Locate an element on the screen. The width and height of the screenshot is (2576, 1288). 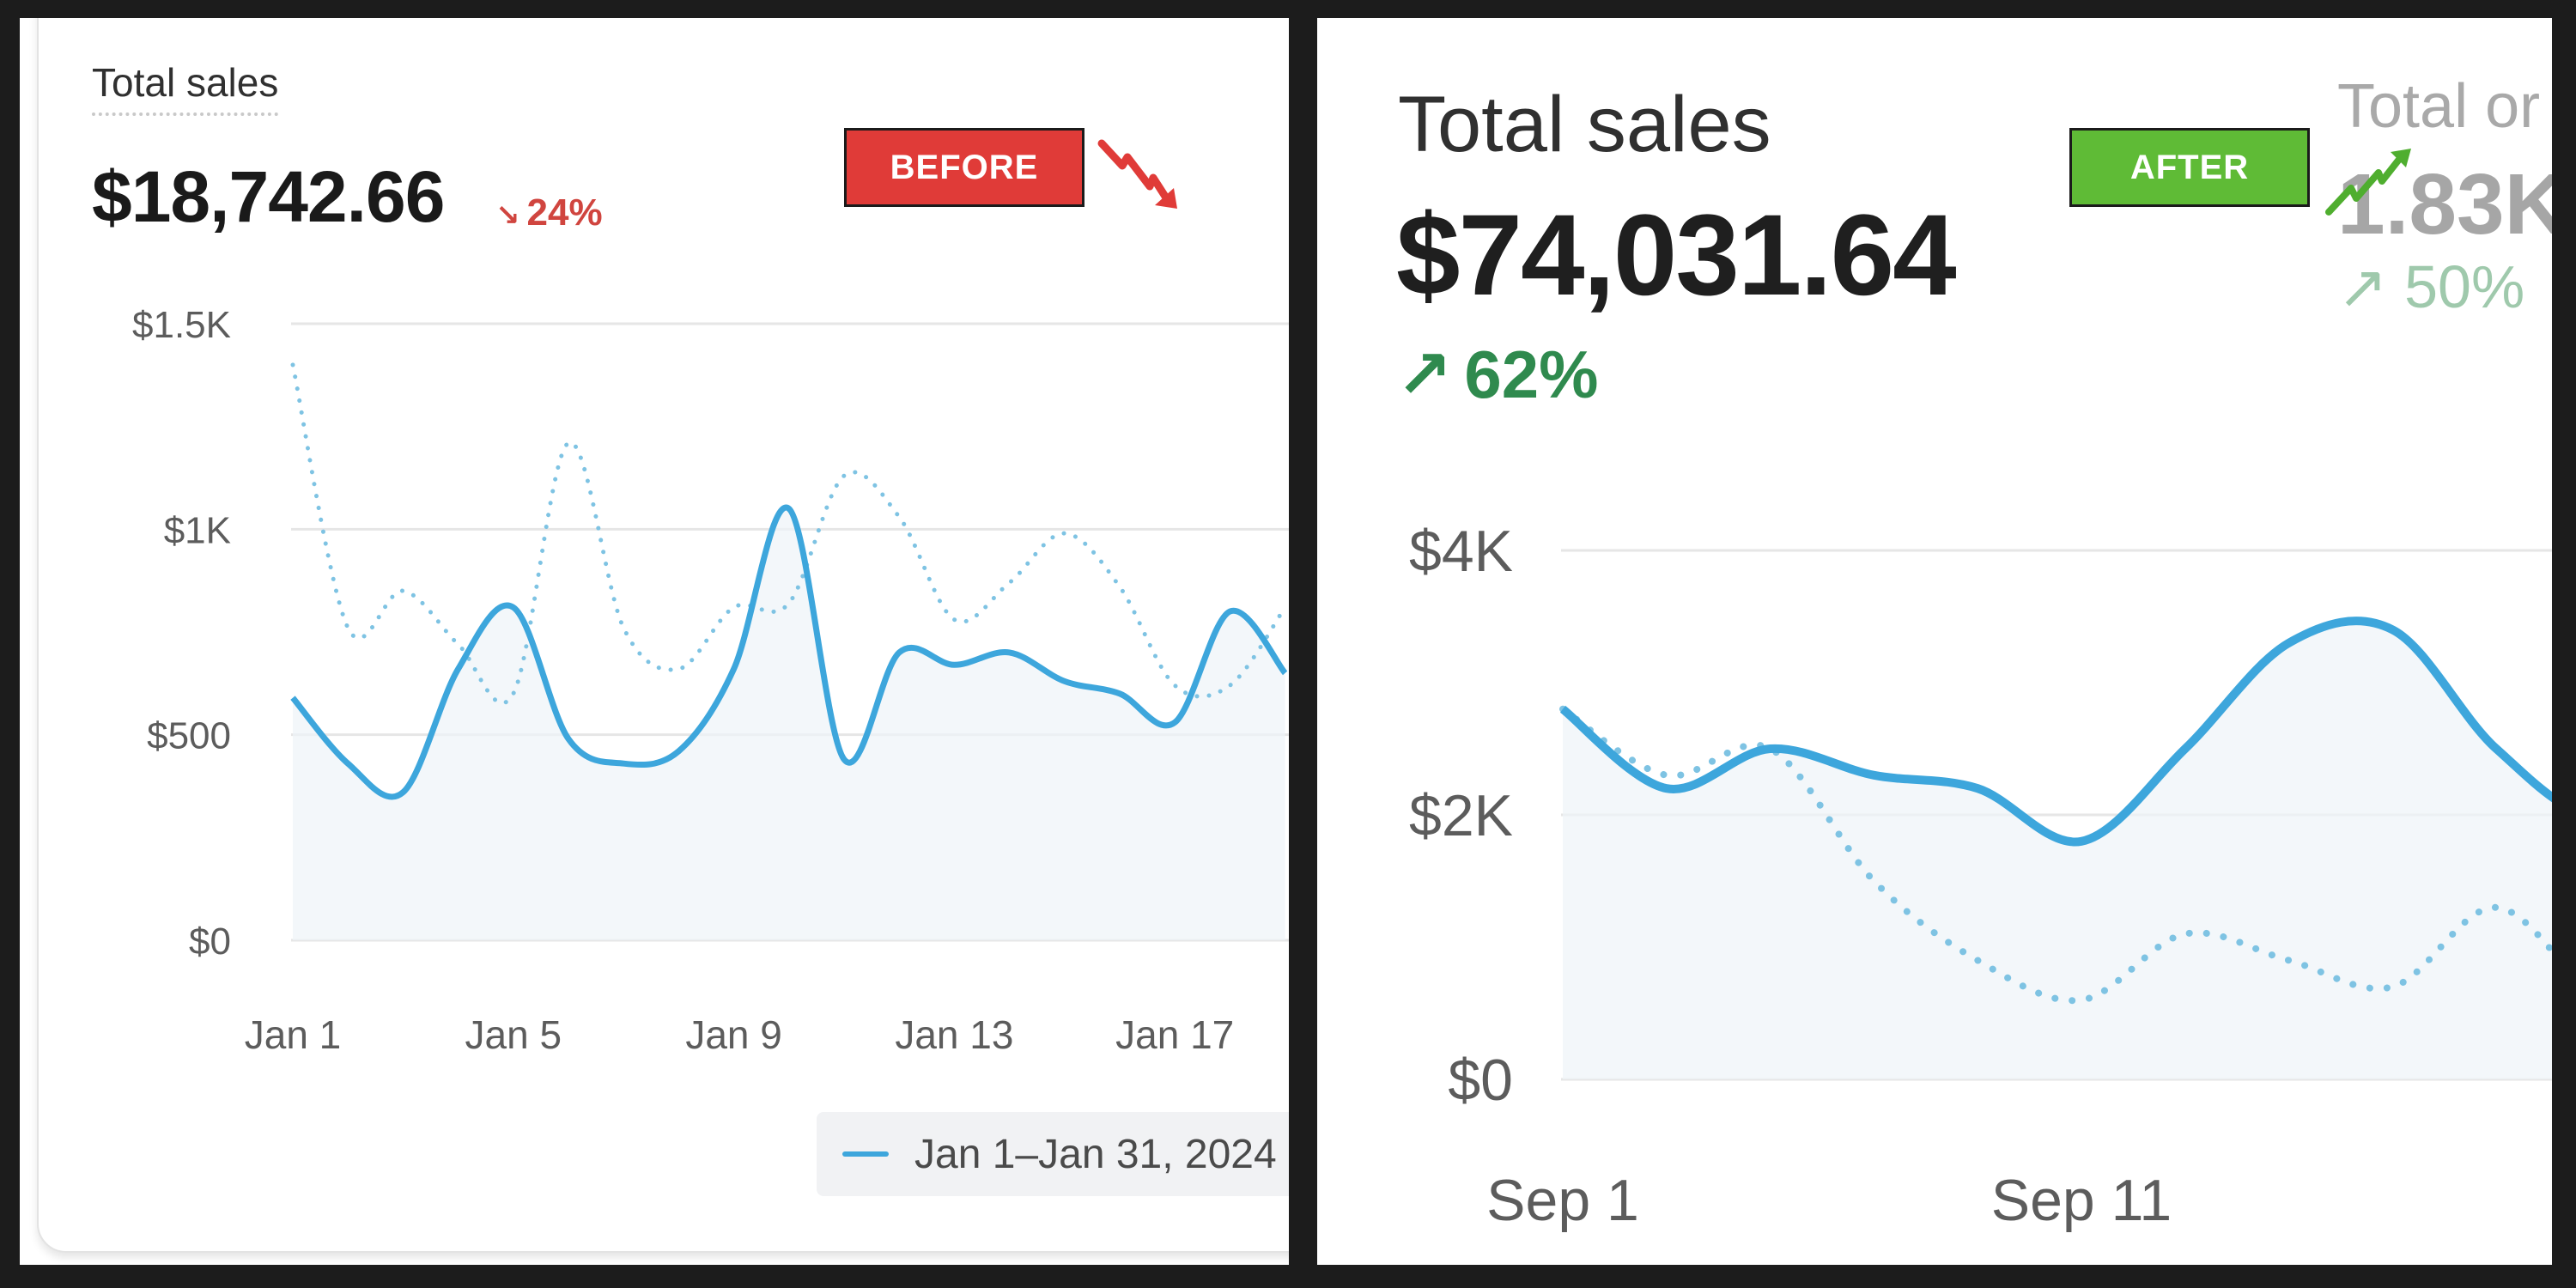
after-badge: AFTER is located at coordinates (2189, 167).